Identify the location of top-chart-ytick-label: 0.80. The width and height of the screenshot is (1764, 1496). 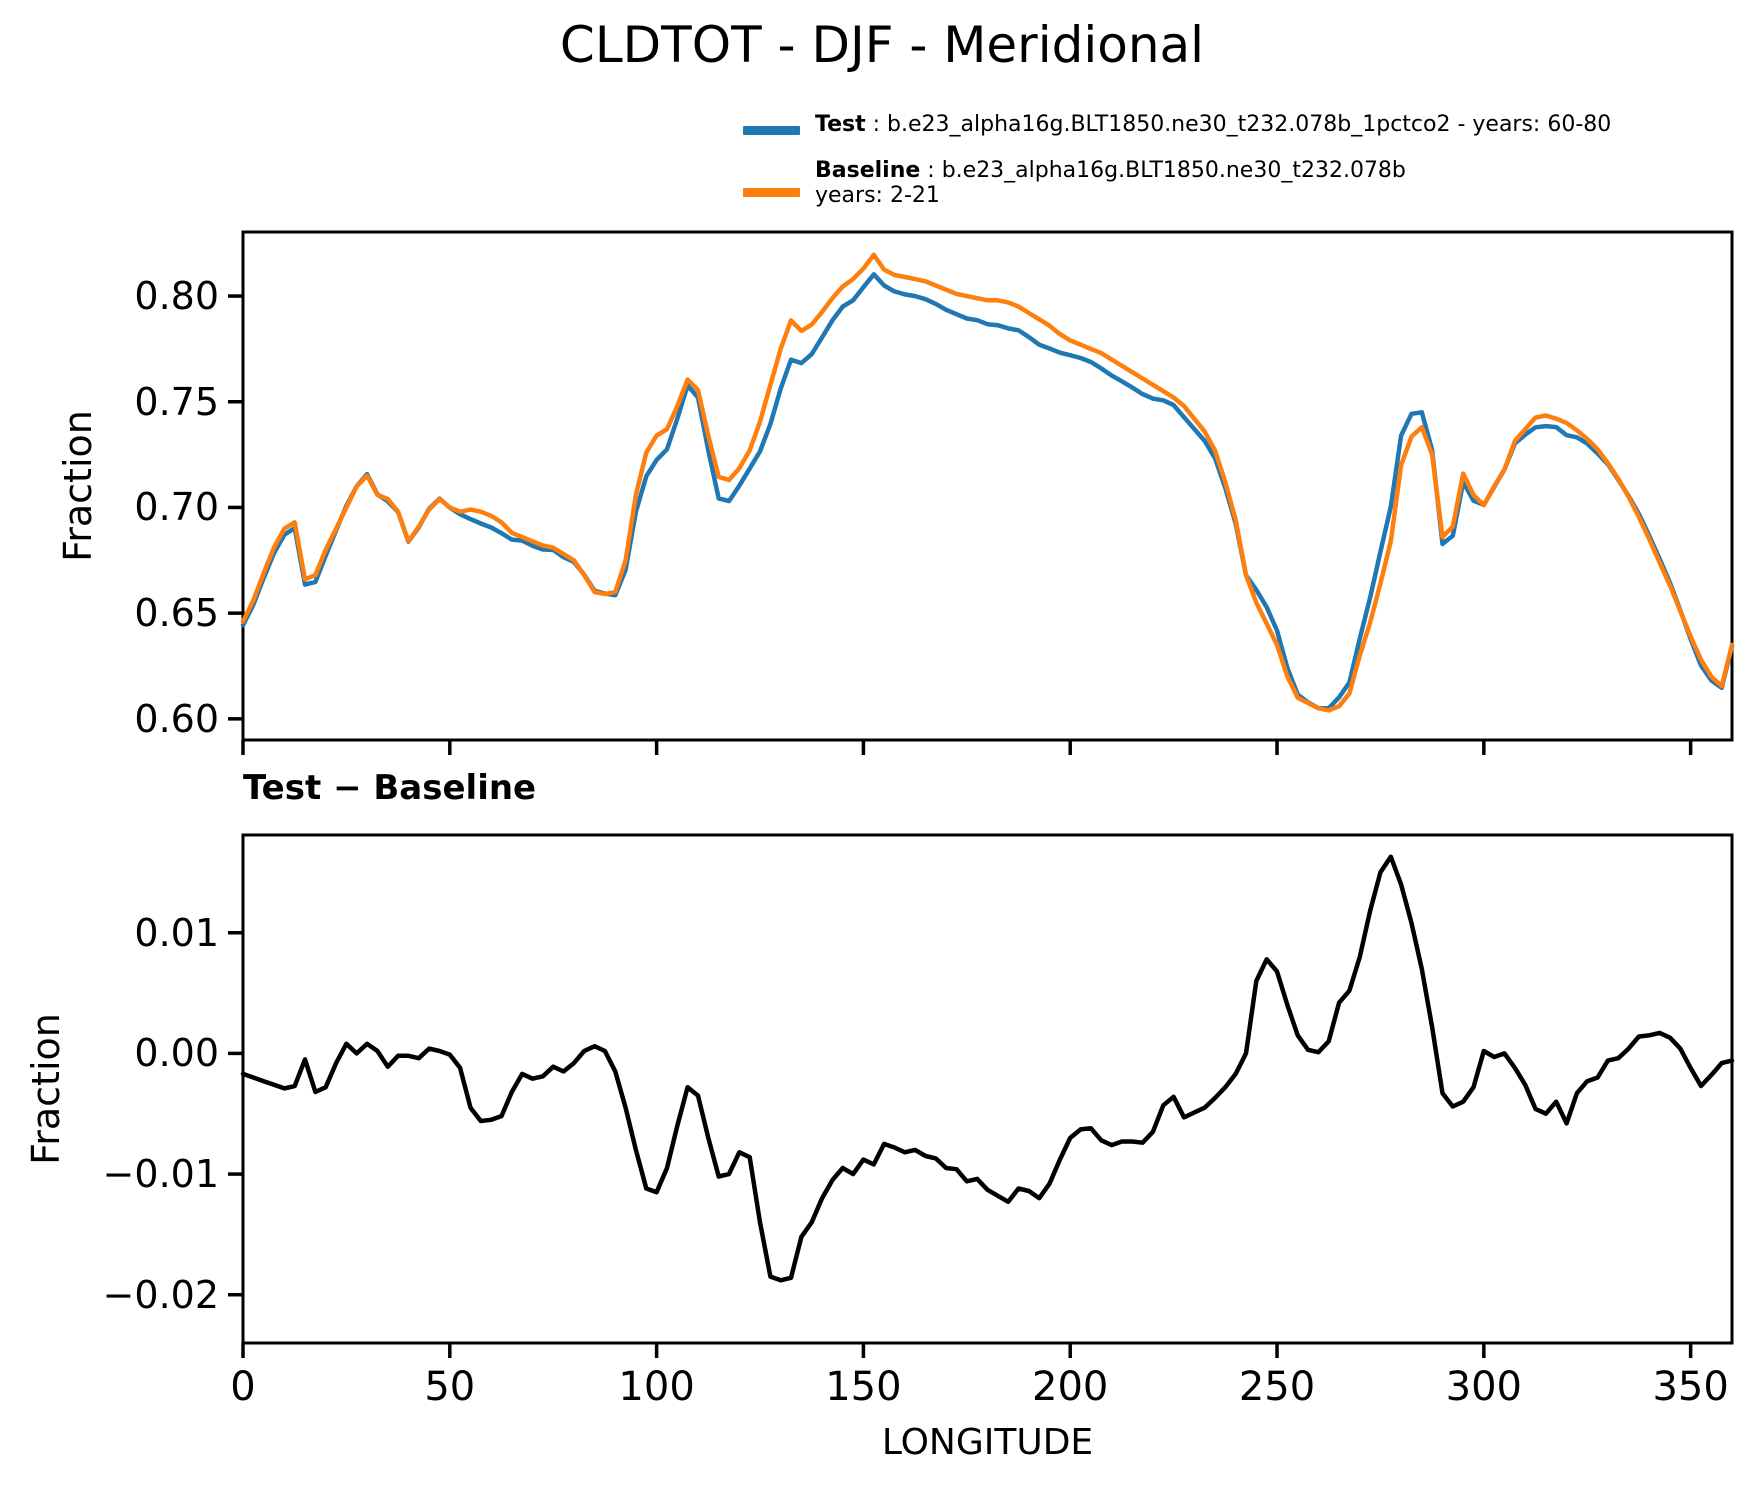
(176, 296).